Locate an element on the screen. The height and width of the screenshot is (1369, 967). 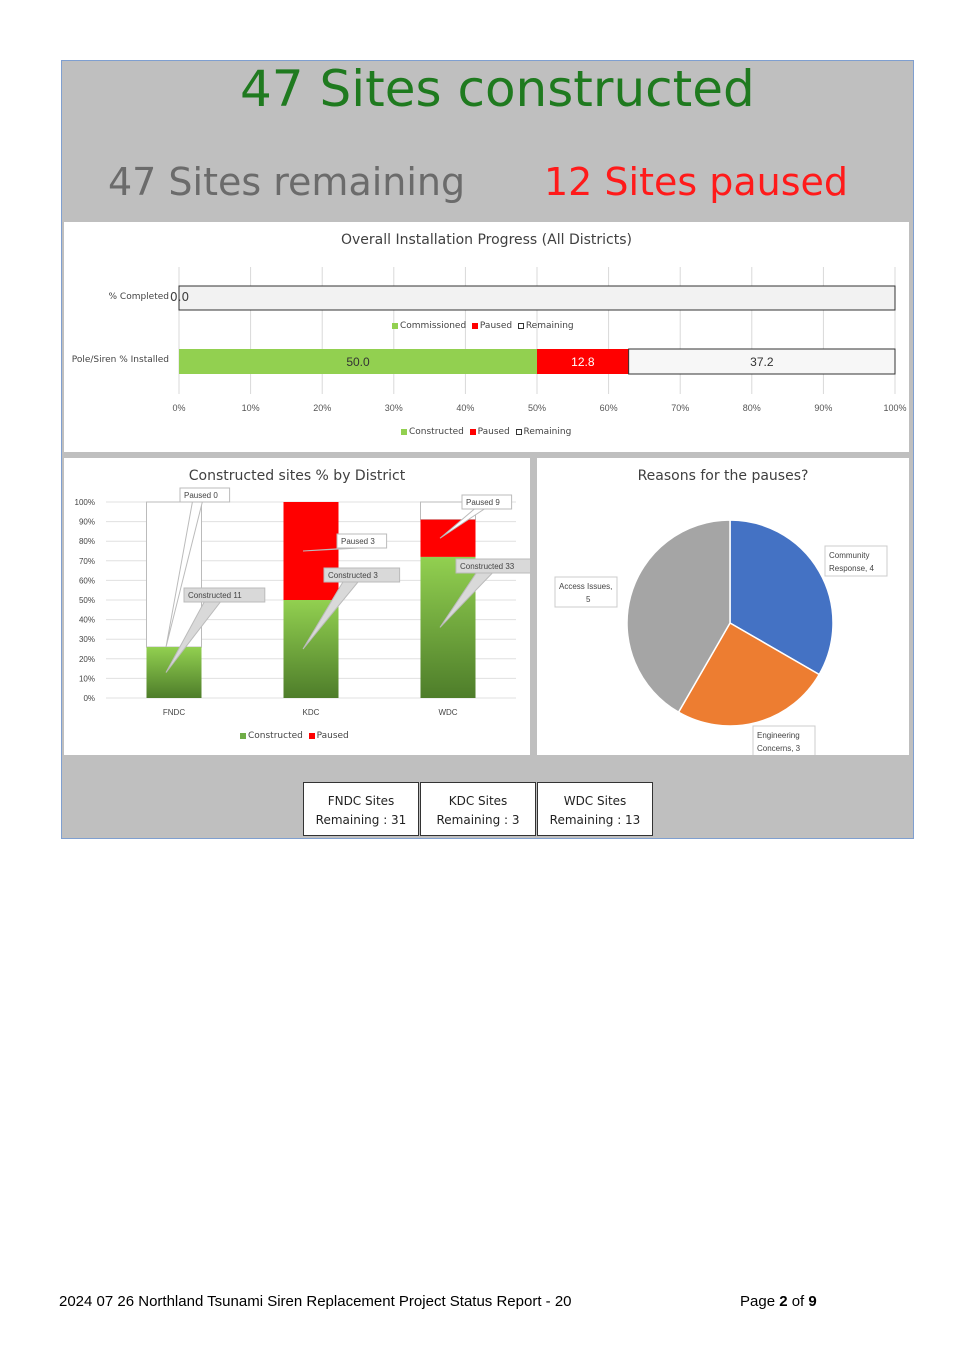
chart-title: Reasons for the pauses? is located at coordinates (723, 476).